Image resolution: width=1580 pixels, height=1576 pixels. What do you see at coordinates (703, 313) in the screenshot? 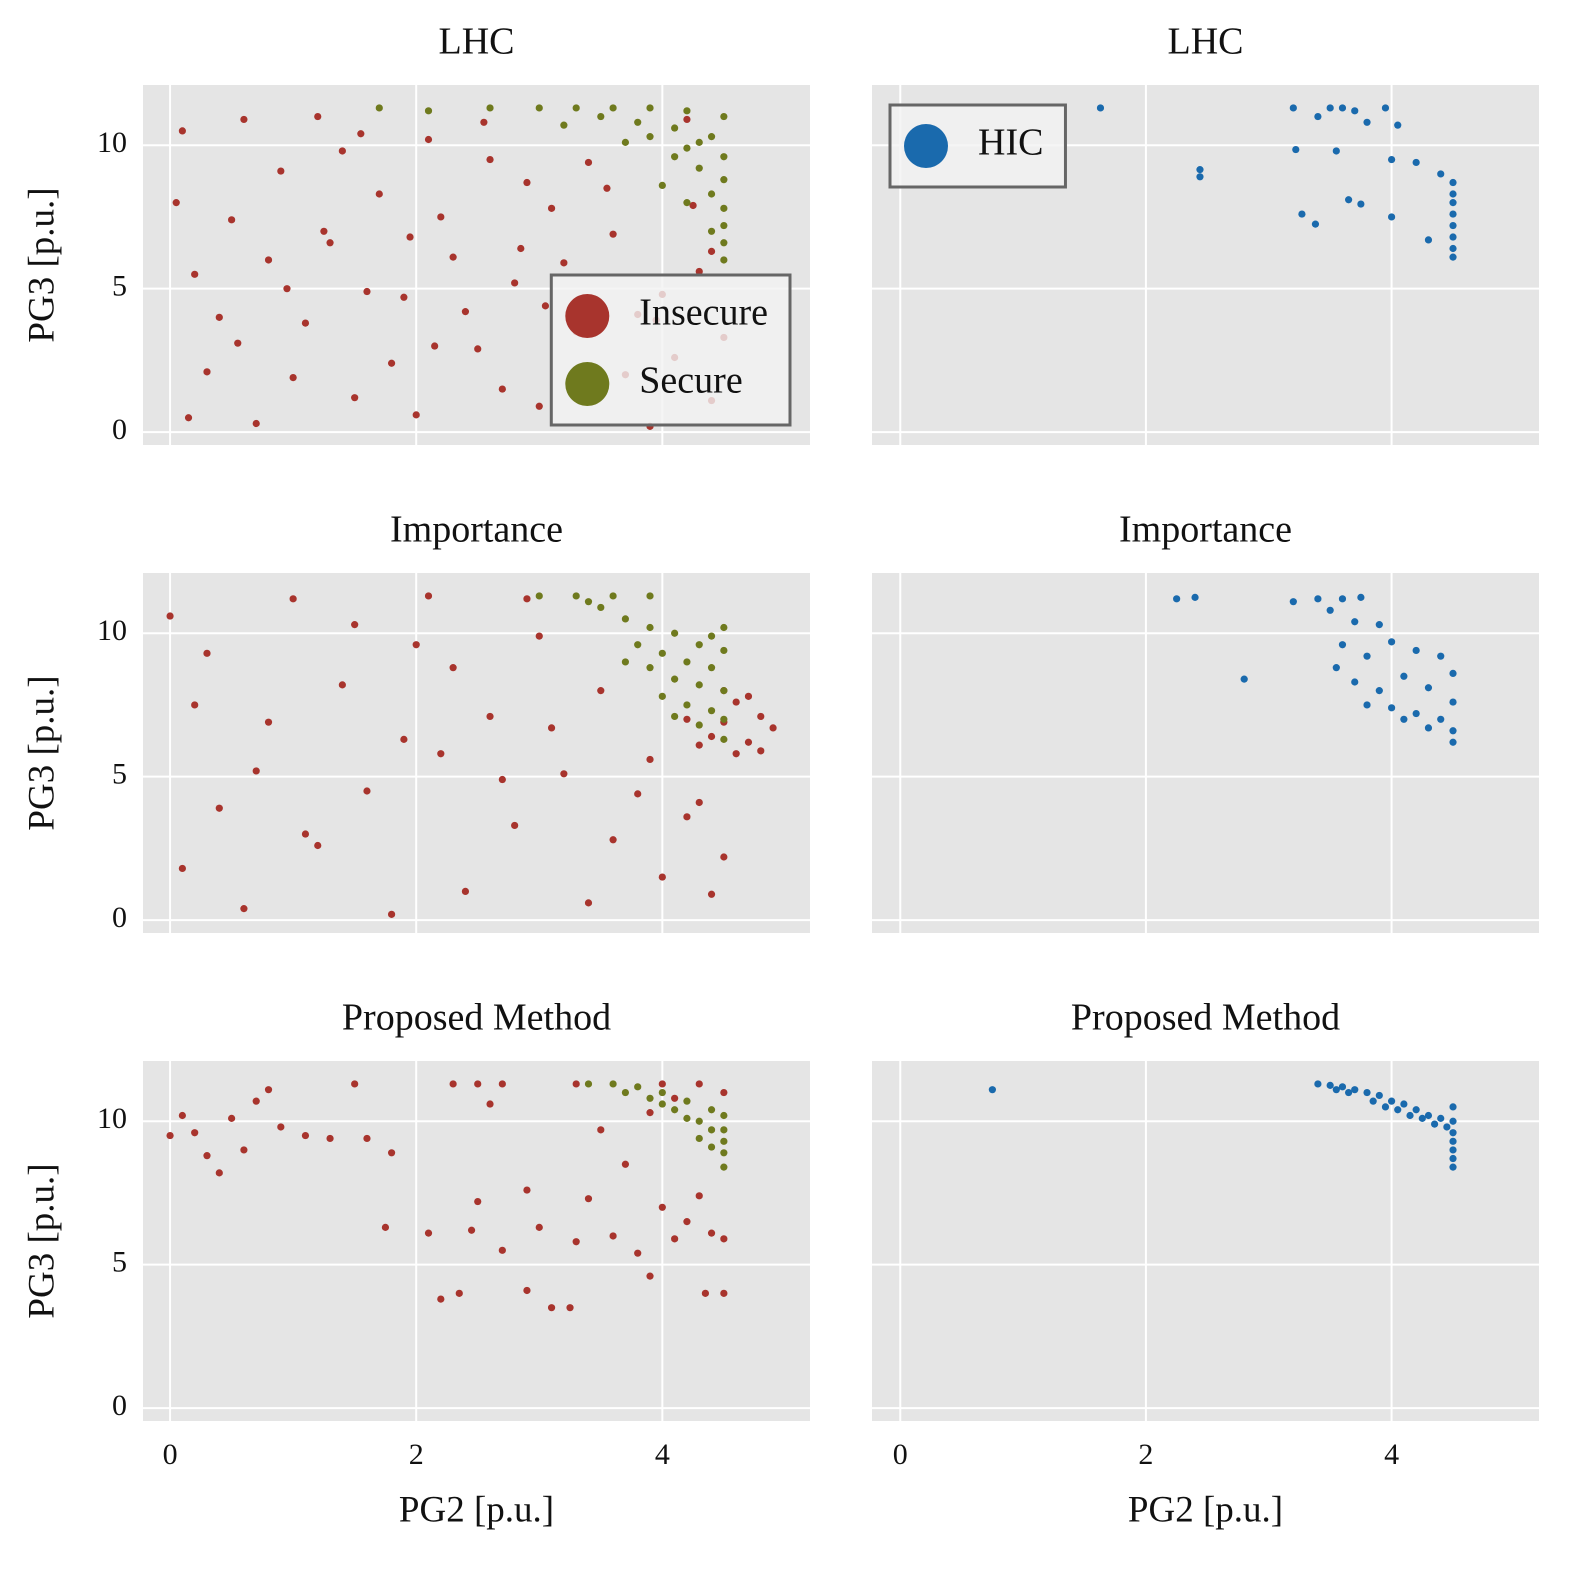
I see `legend-label: Insecure` at bounding box center [703, 313].